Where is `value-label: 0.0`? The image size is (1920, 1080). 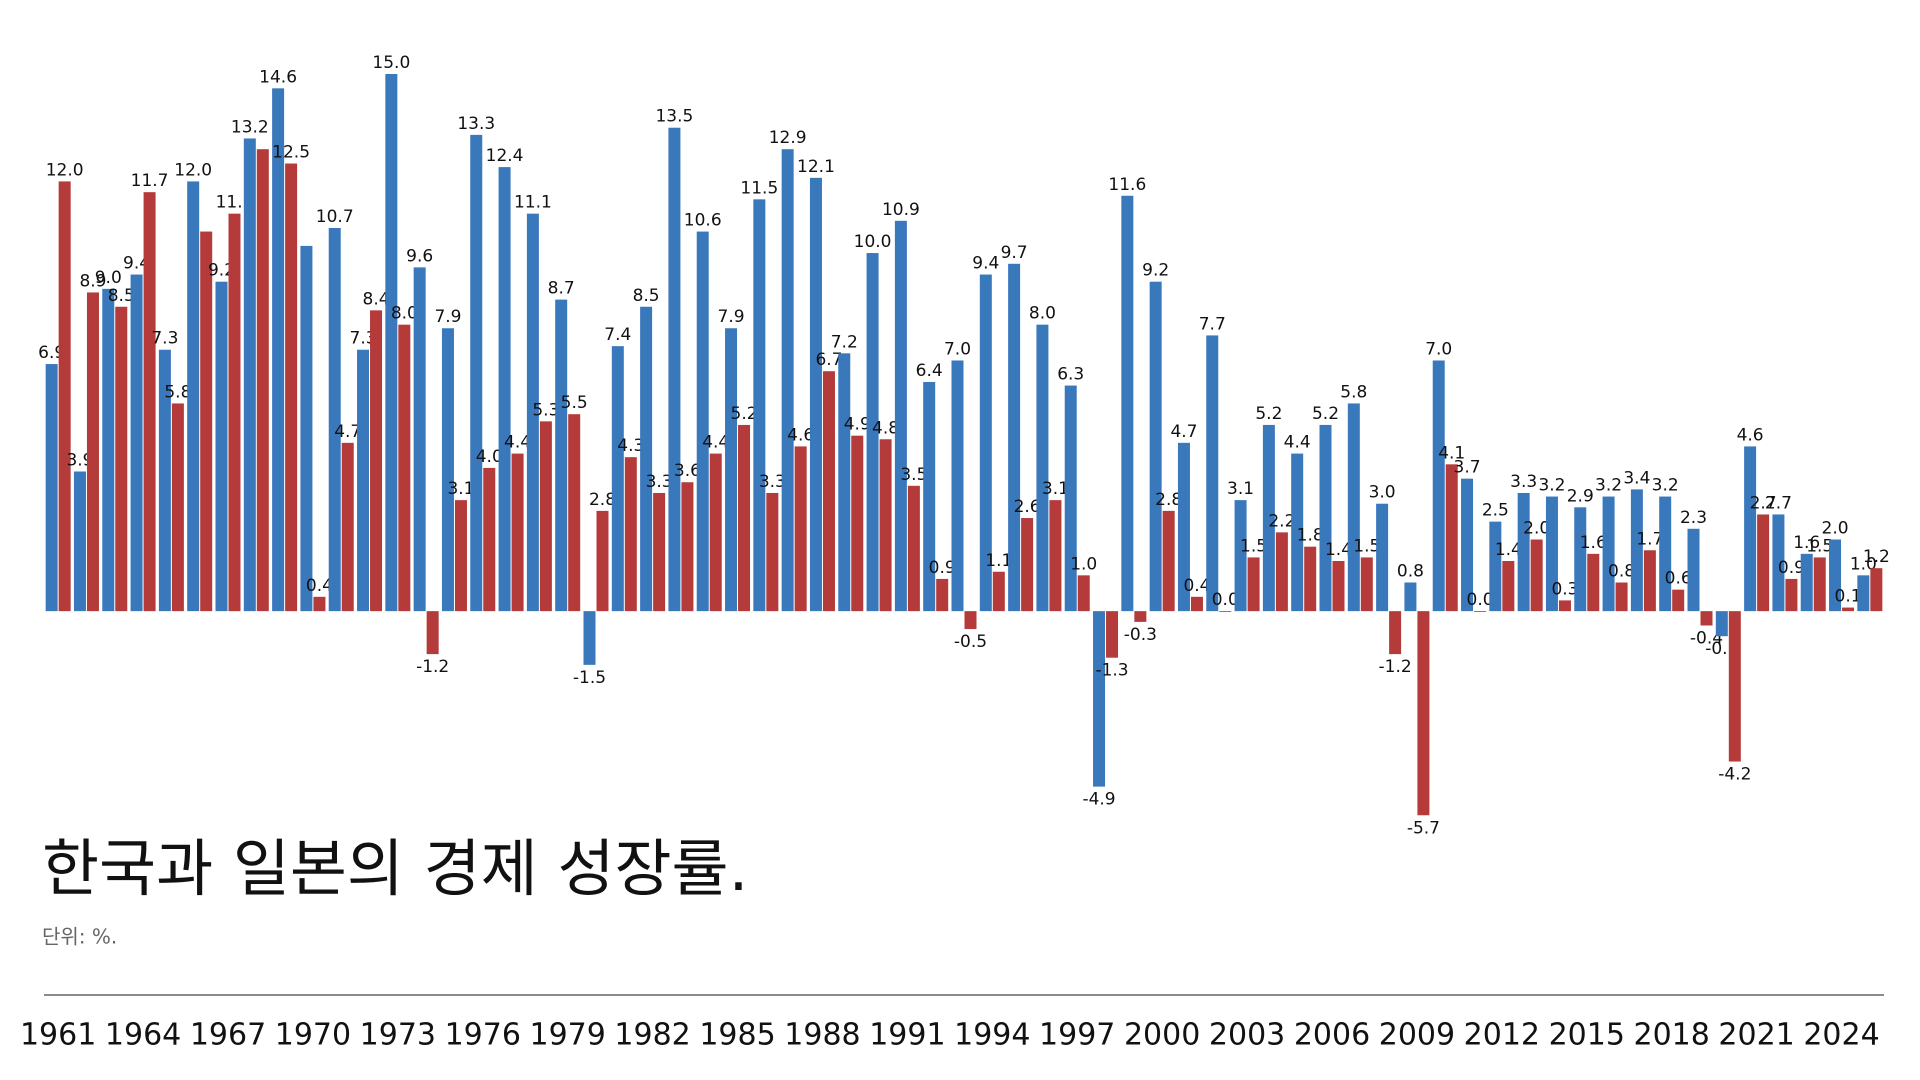
value-label: 0.0 is located at coordinates (1225, 600).